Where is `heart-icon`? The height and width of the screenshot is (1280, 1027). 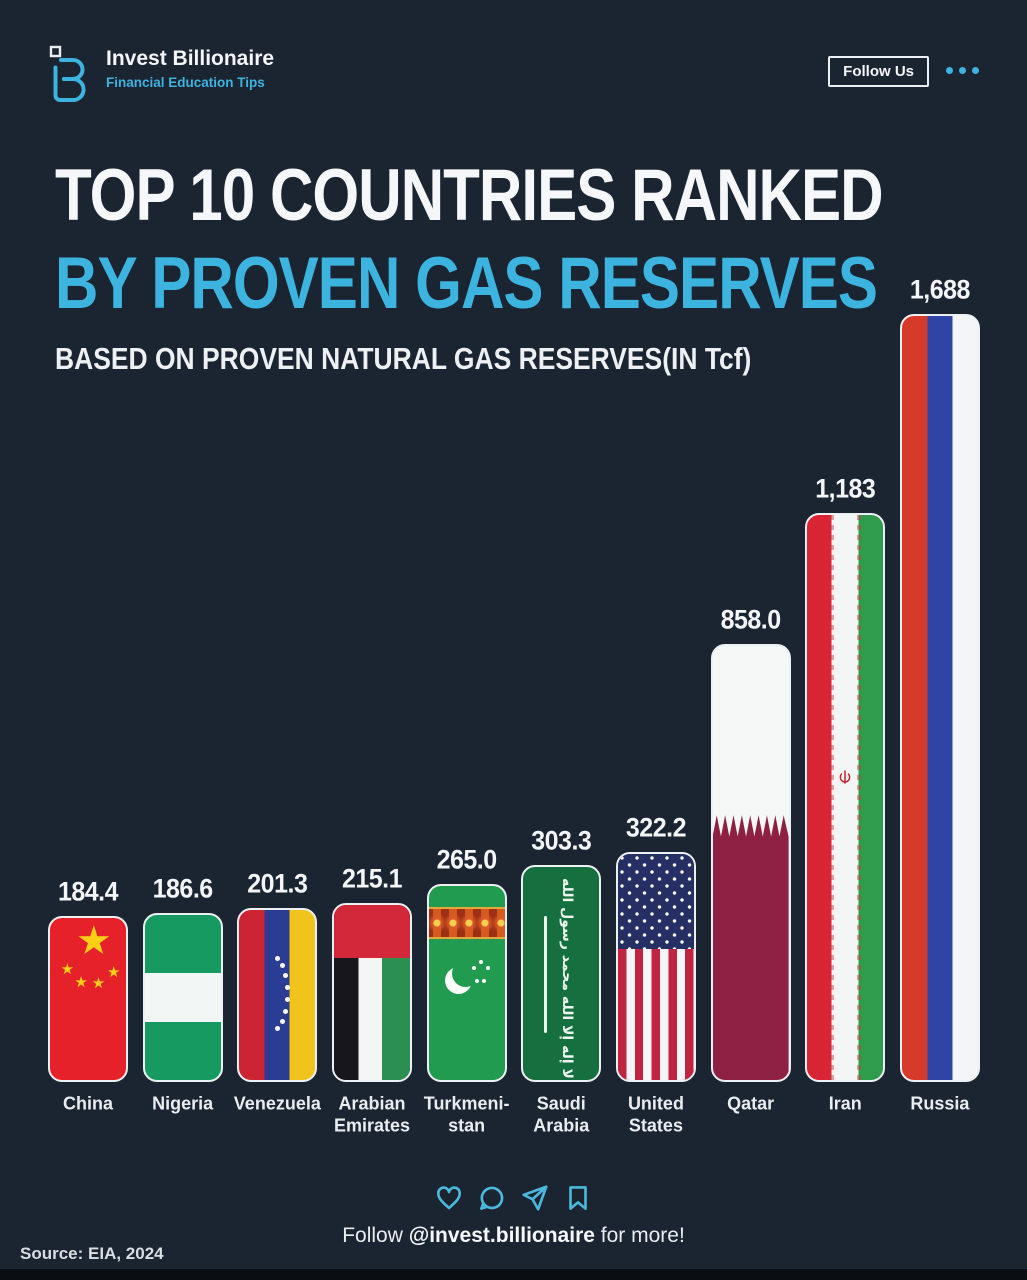 heart-icon is located at coordinates (449, 1198).